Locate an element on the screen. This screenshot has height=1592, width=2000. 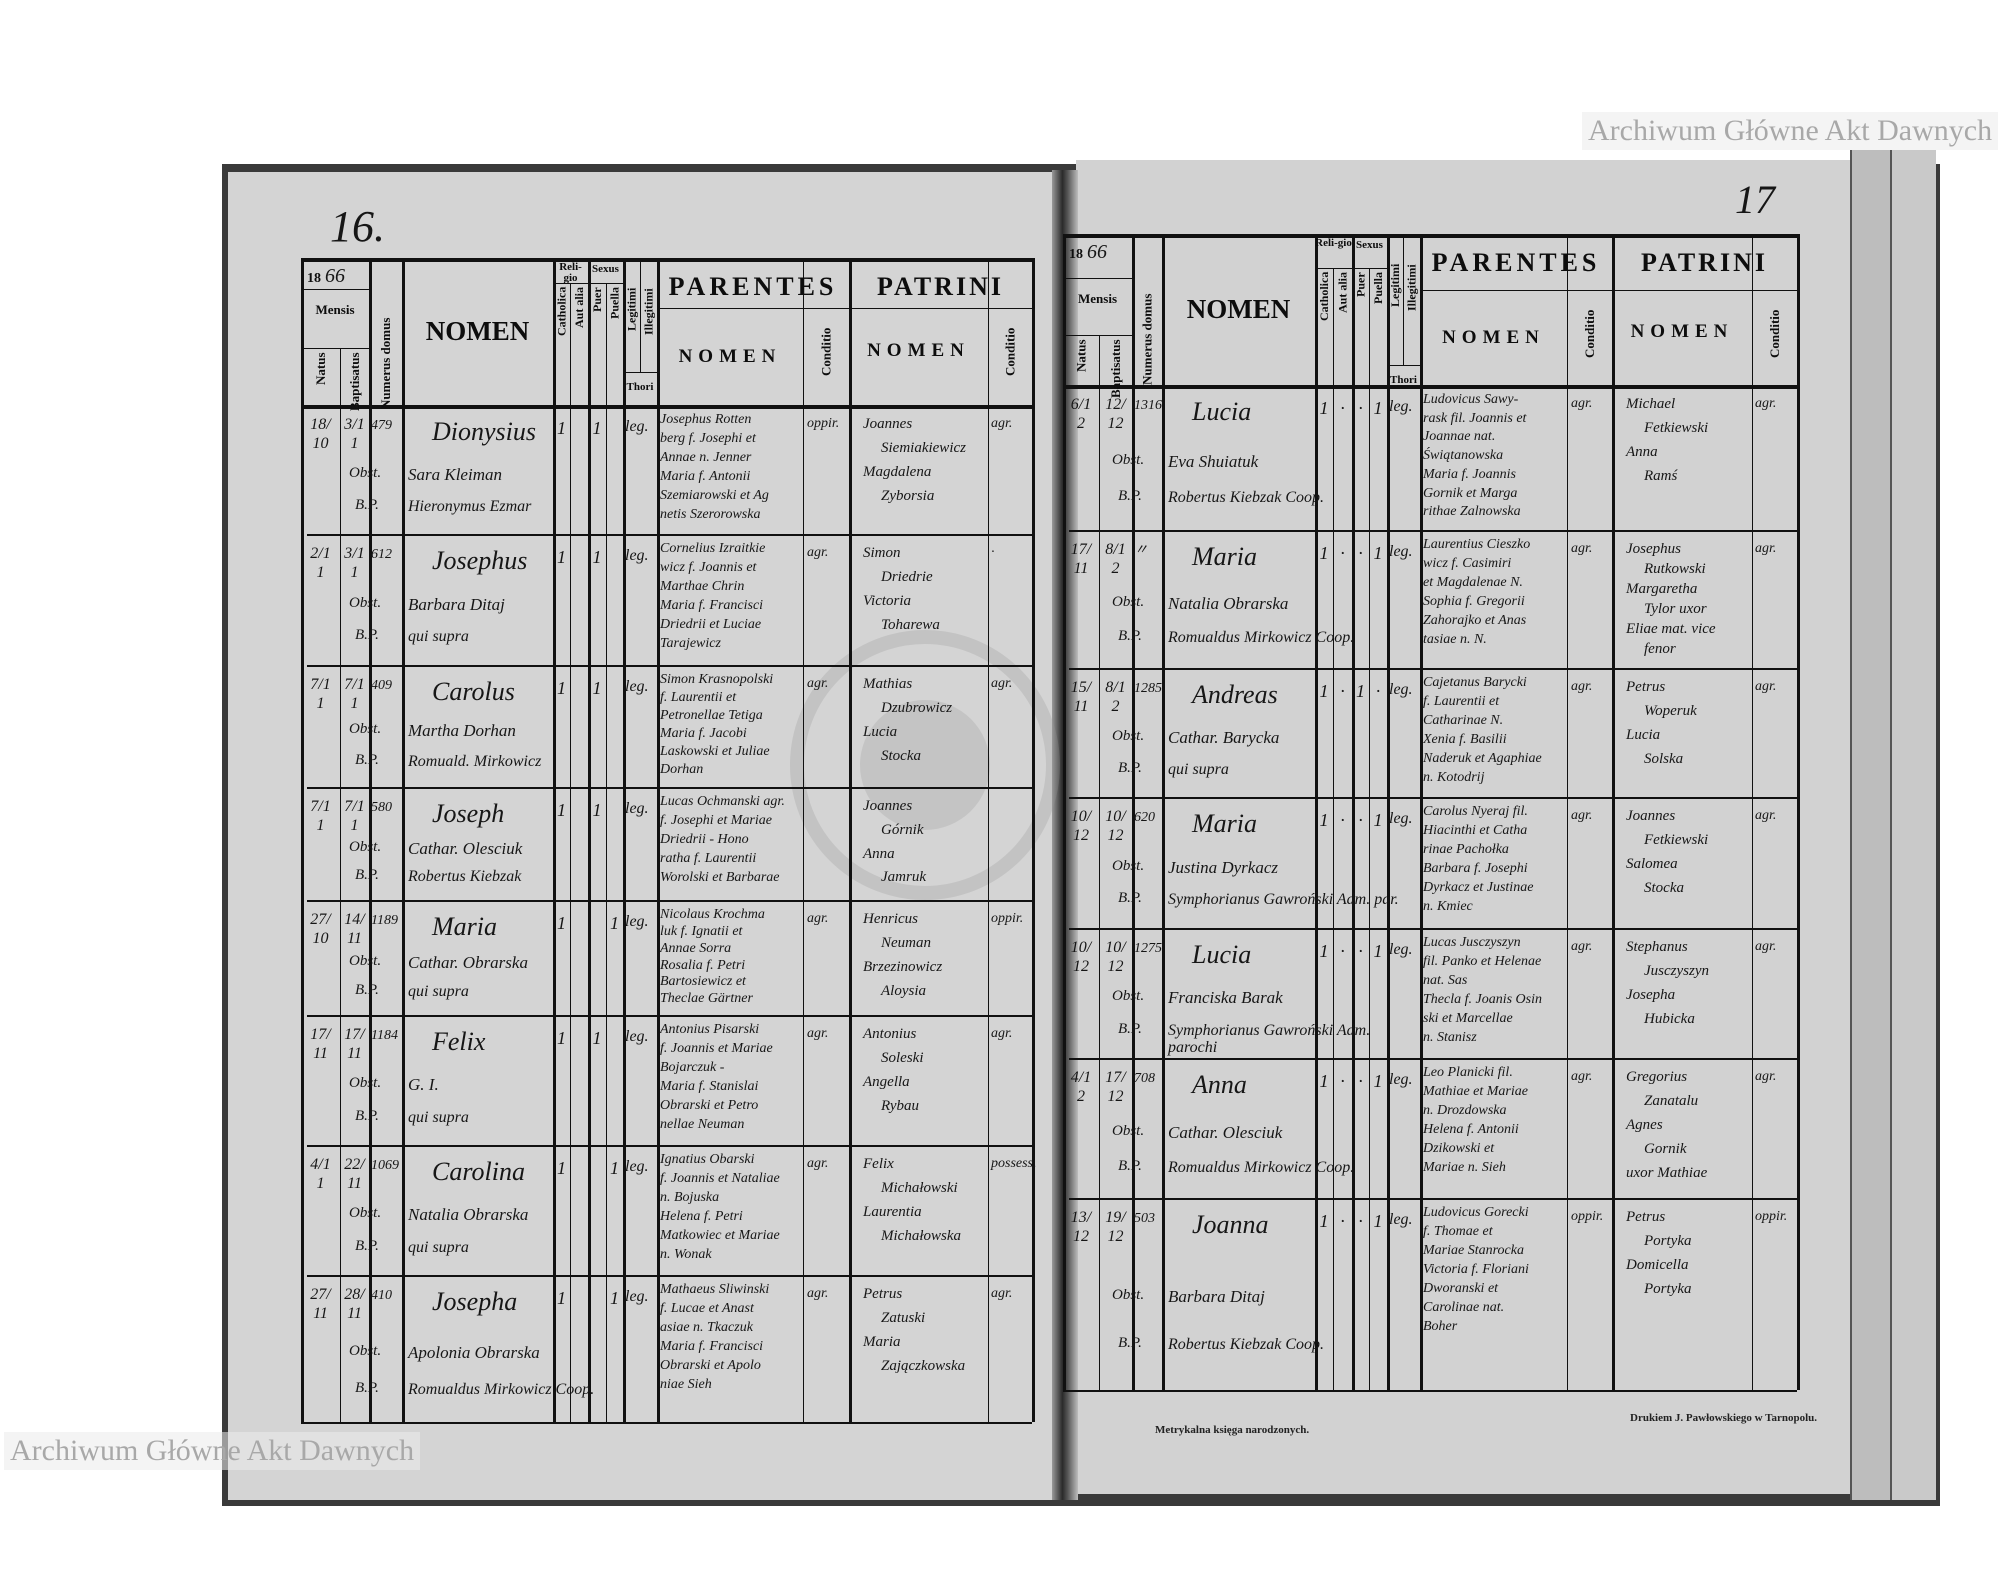
parentes-line: Maria f. Francisci is located at coordinates (712, 1346).